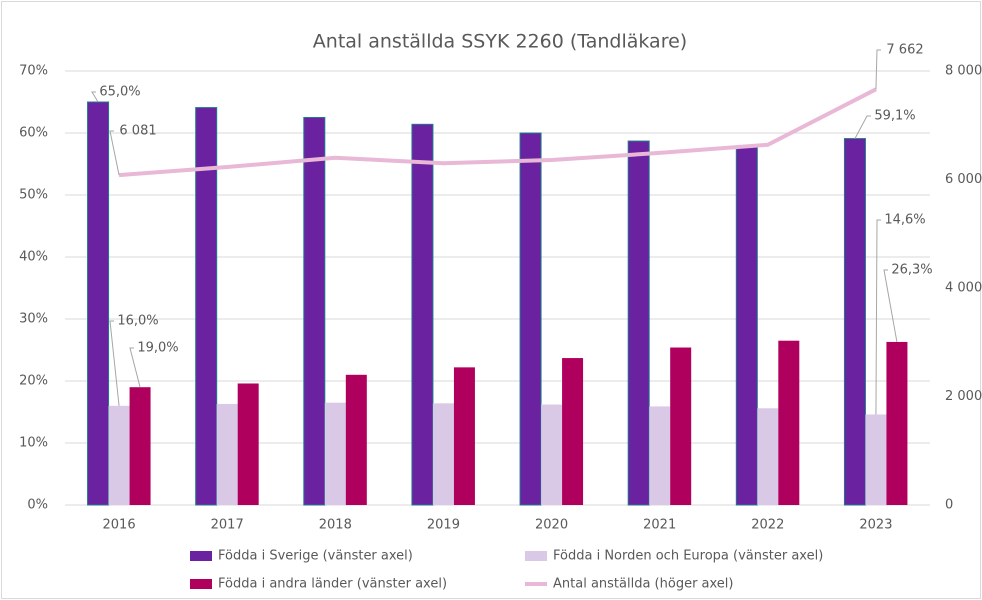  Describe the element at coordinates (659, 525) in the screenshot. I see `x-tick-label: 2021` at that location.